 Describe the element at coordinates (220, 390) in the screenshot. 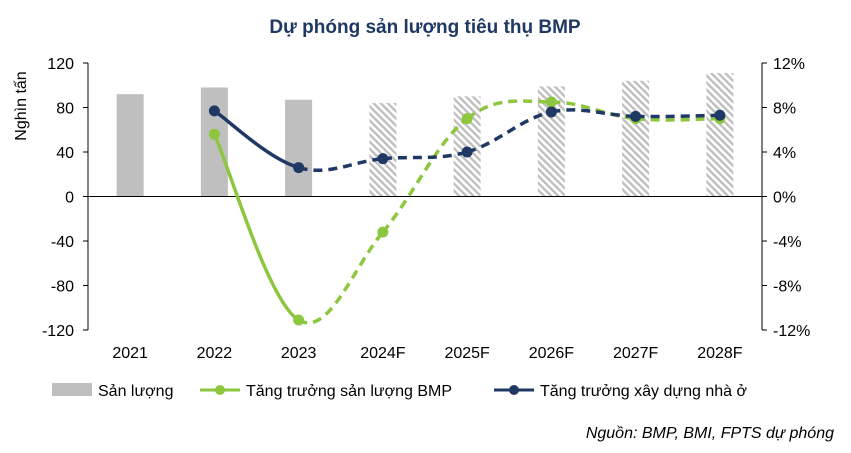

I see `legend-marker-tang-truong-bmp` at that location.